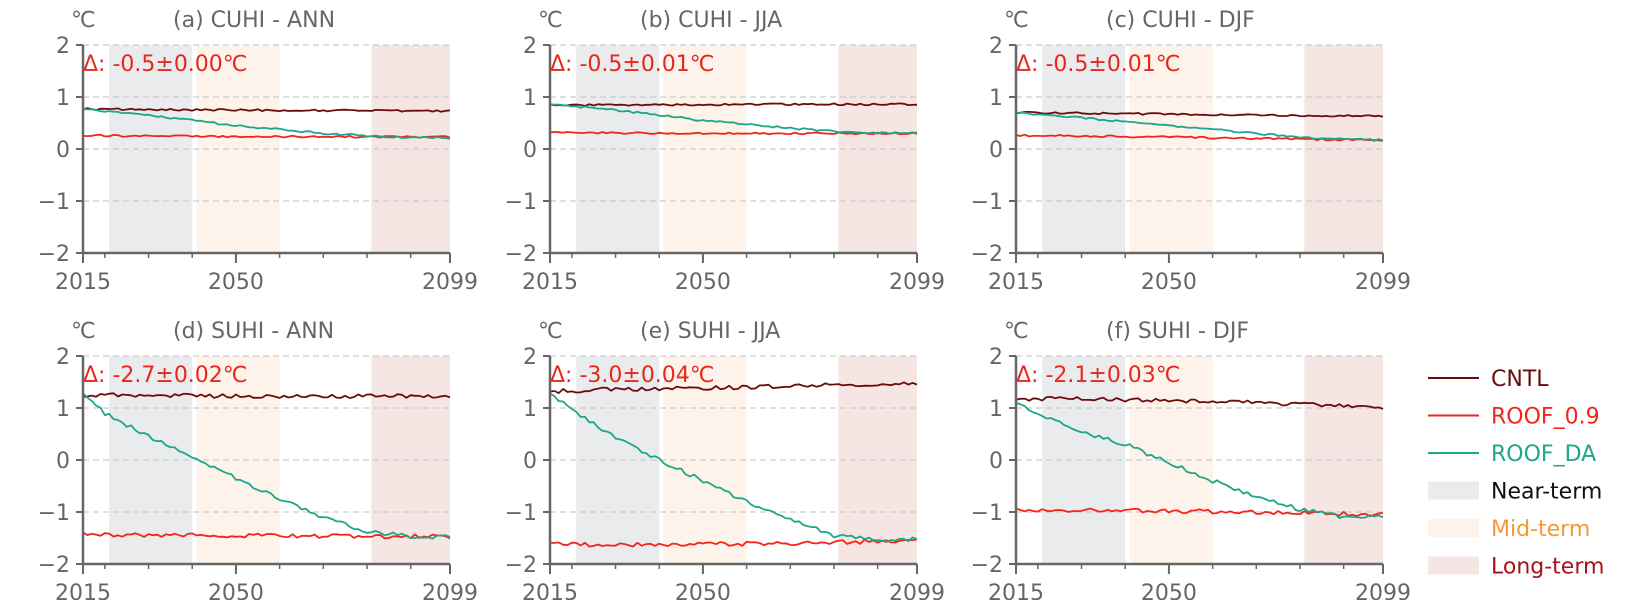 This screenshot has width=1650, height=600. I want to click on delta-annotation: Δ: -3.0±0.04℃, so click(632, 375).